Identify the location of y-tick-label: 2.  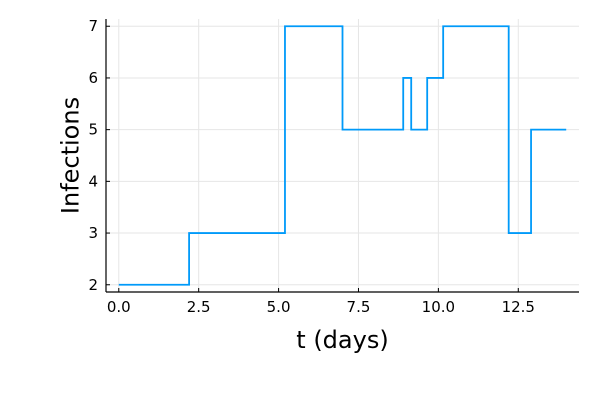
(93, 285).